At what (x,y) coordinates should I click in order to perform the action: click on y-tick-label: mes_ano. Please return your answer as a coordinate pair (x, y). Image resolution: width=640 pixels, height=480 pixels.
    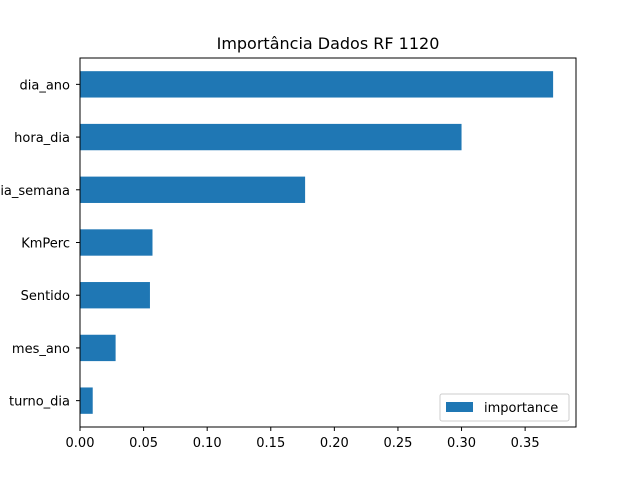
    Looking at the image, I should click on (41, 349).